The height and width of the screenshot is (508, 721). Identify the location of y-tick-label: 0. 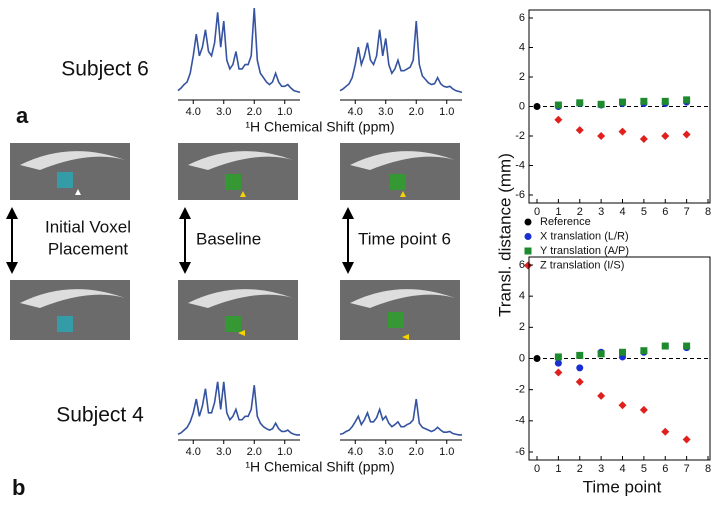
(522, 106).